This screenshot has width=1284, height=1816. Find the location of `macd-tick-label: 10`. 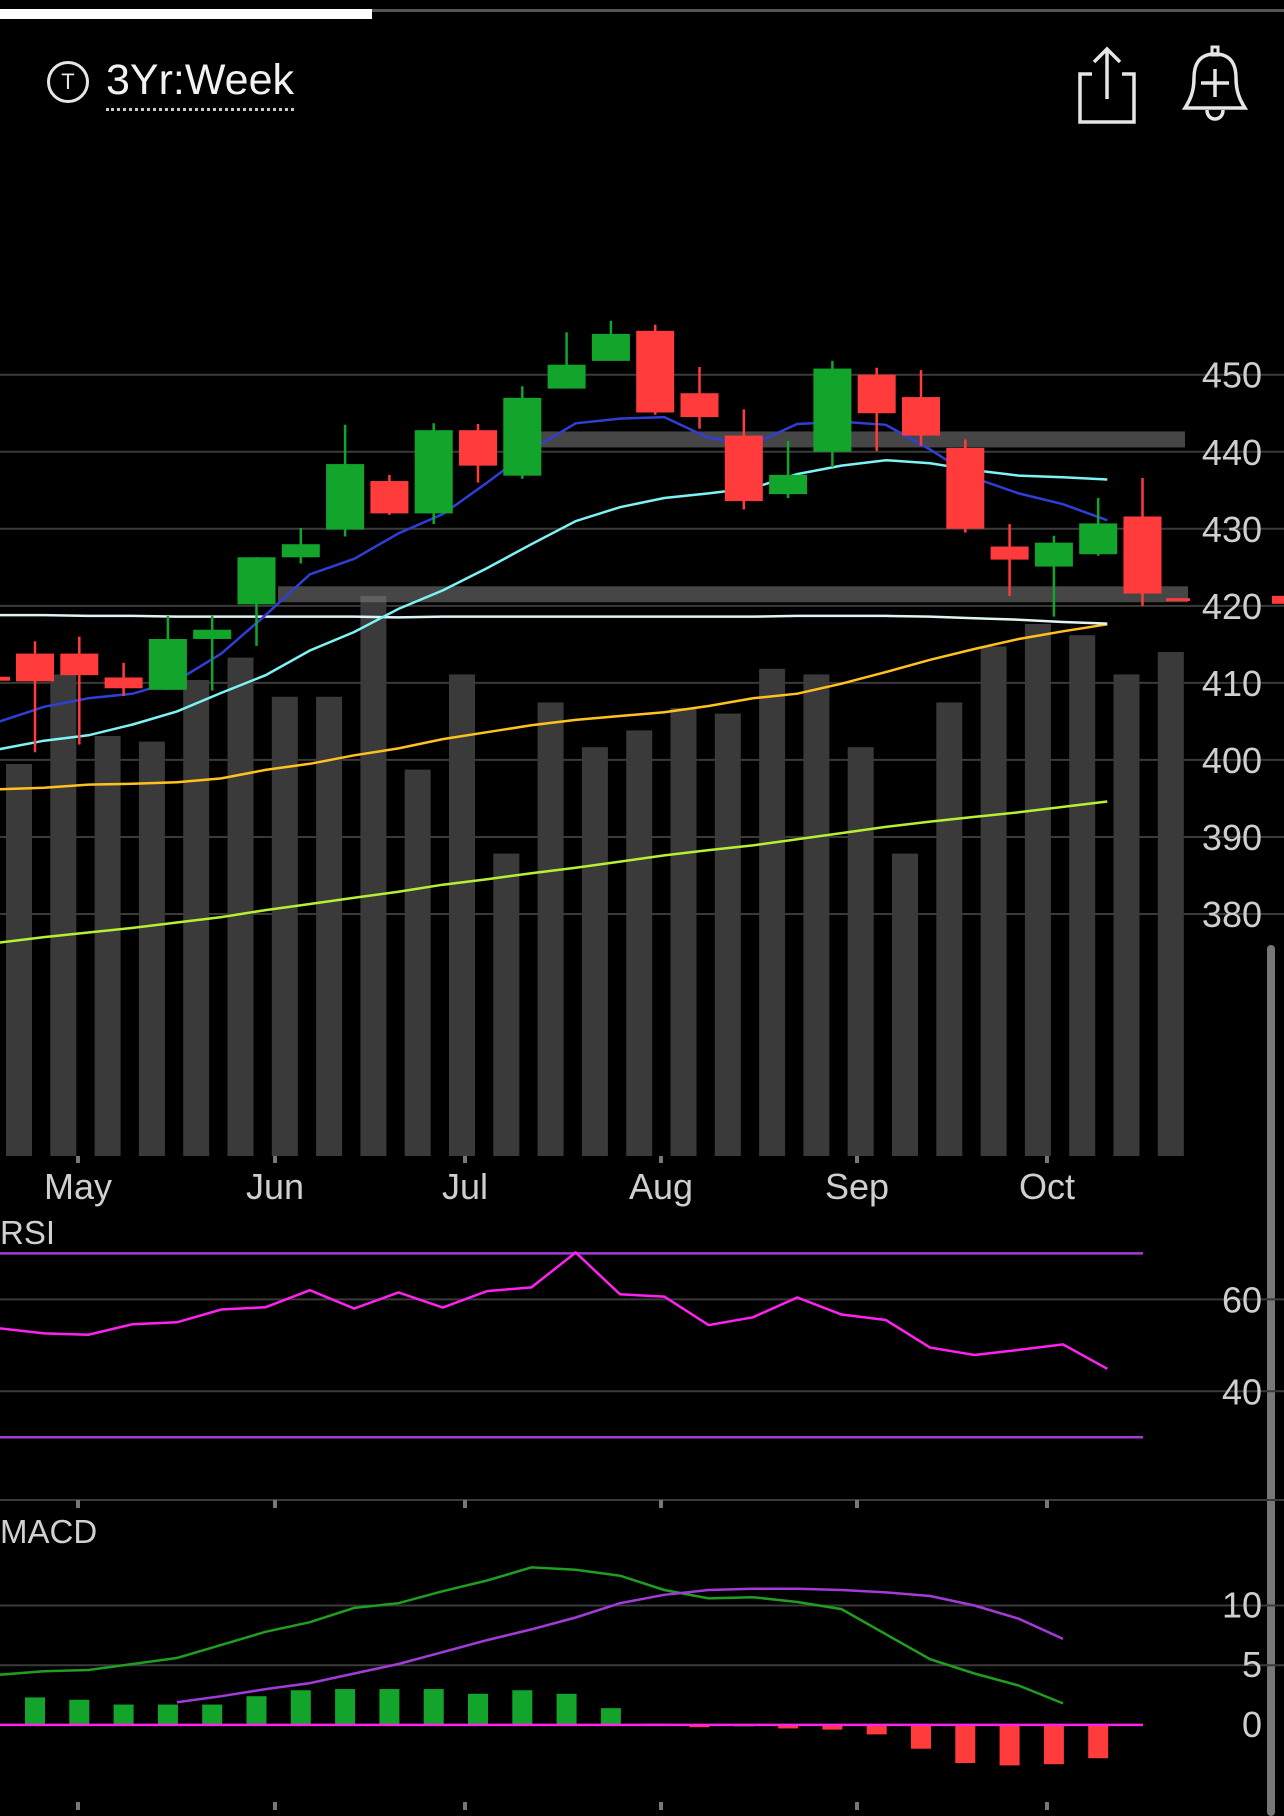

macd-tick-label: 10 is located at coordinates (1242, 1605).